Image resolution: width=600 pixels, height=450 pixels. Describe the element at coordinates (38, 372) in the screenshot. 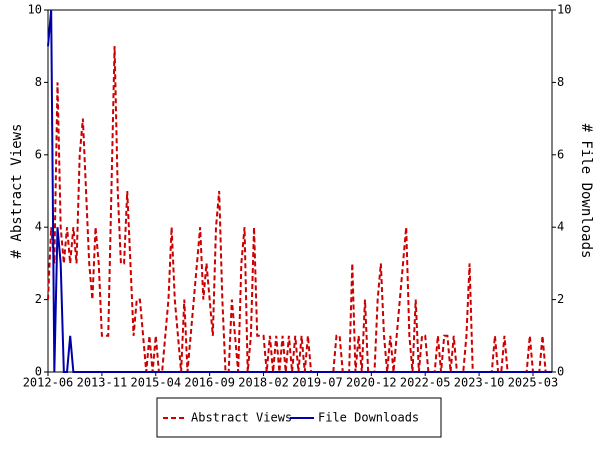

I see `y-tick-label: 0` at that location.